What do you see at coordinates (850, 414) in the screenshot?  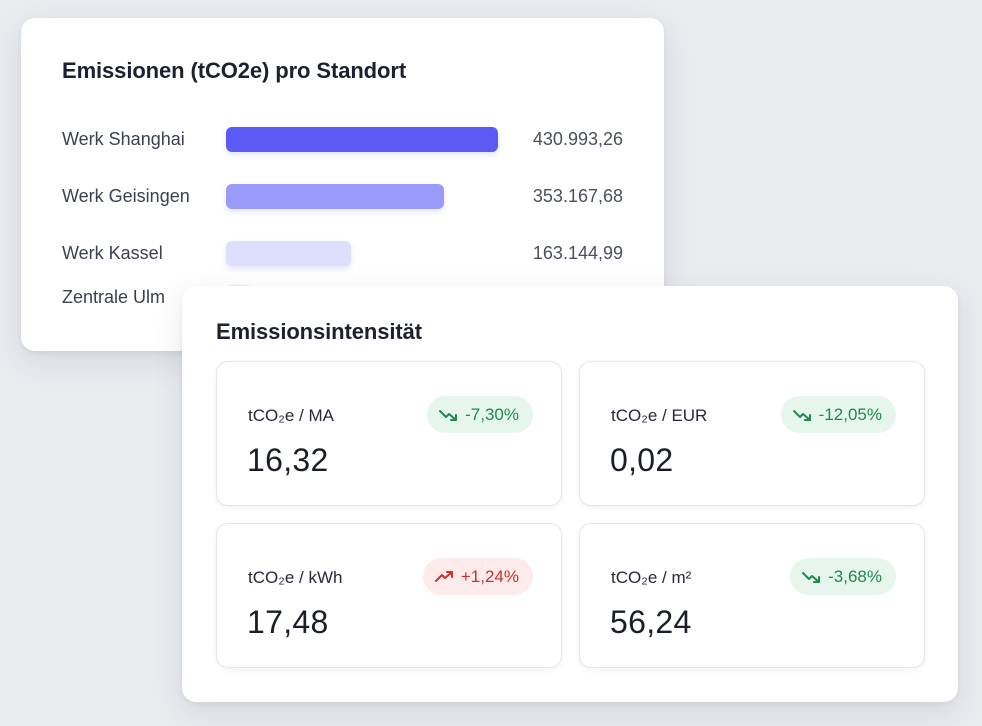 I see `kpi-change: -12,05%` at bounding box center [850, 414].